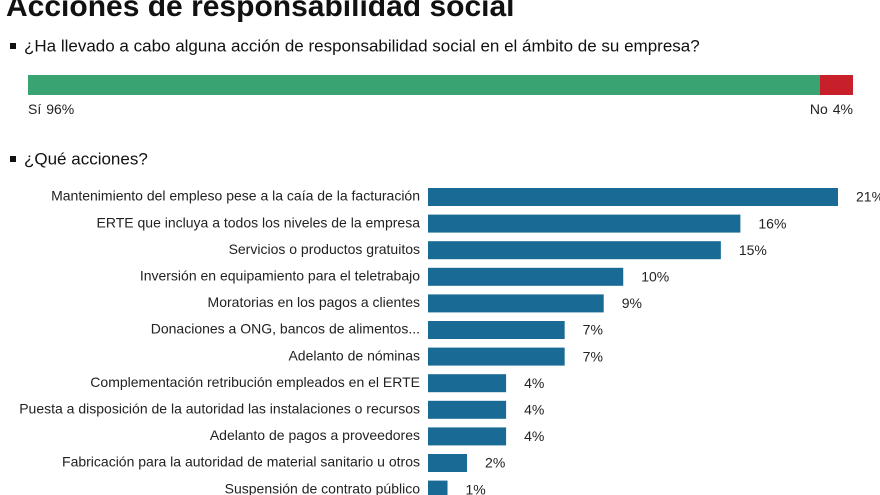 This screenshot has height=495, width=880. I want to click on category-label: Moratorias en los pagos a clientes, so click(314, 302).